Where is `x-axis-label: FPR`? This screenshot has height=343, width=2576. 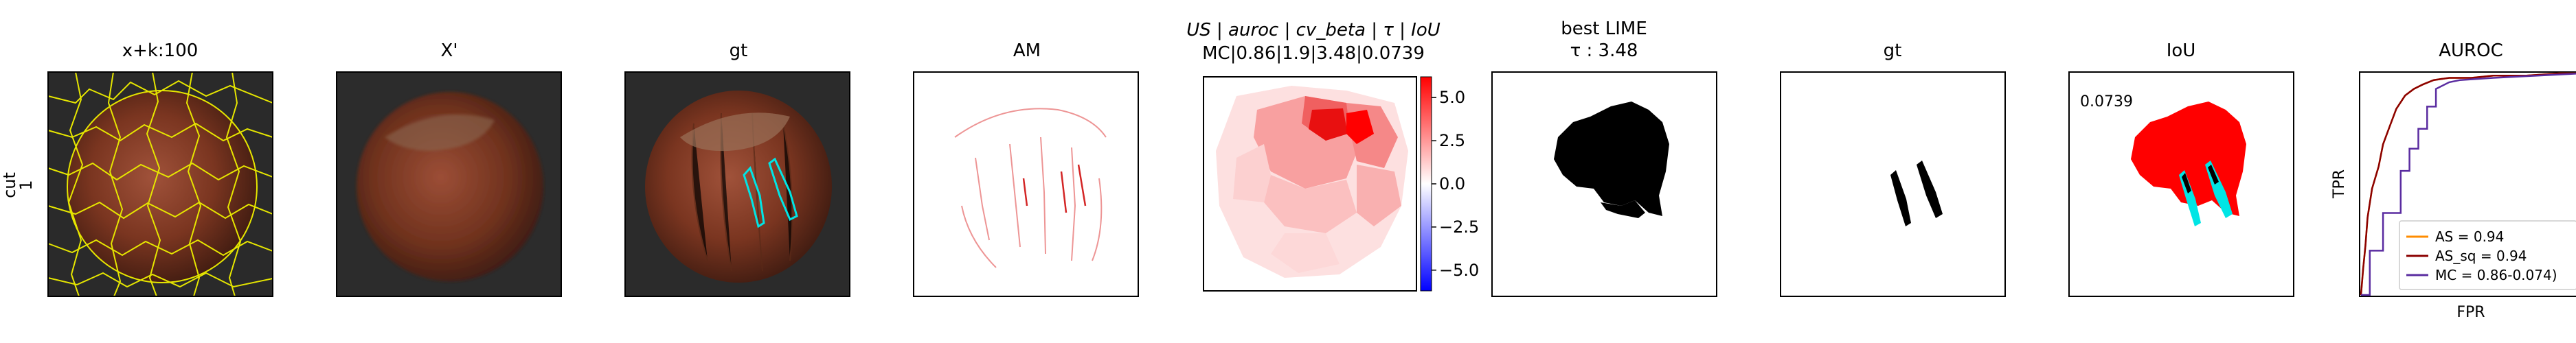
x-axis-label: FPR is located at coordinates (2470, 312).